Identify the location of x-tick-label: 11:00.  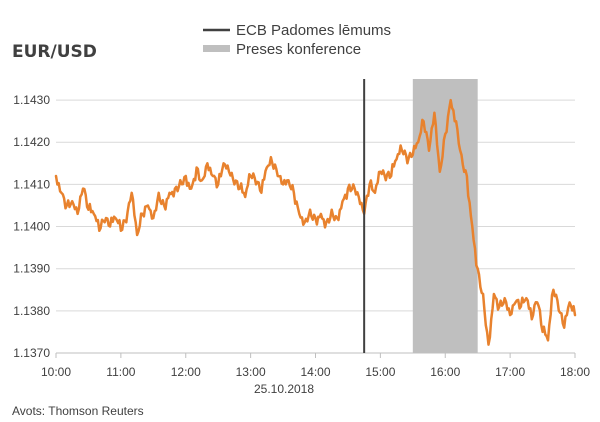
(120, 372).